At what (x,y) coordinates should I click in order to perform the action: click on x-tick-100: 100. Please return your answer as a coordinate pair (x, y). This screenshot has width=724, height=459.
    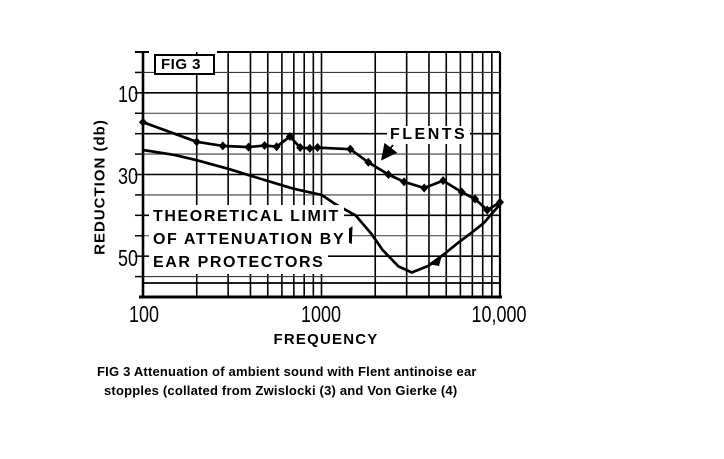
    Looking at the image, I should click on (144, 314).